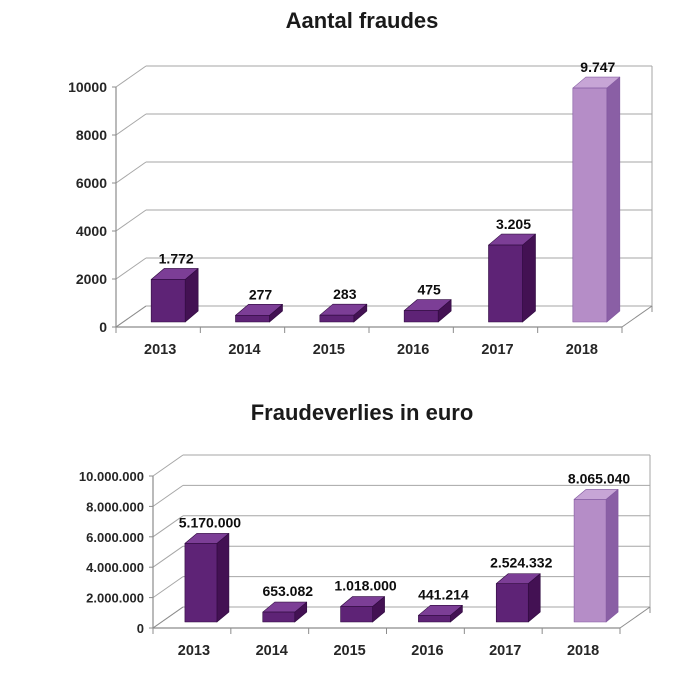 Image resolution: width=700 pixels, height=674 pixels. Describe the element at coordinates (343, 313) in the screenshot. I see `bar-2015-chart0` at that location.